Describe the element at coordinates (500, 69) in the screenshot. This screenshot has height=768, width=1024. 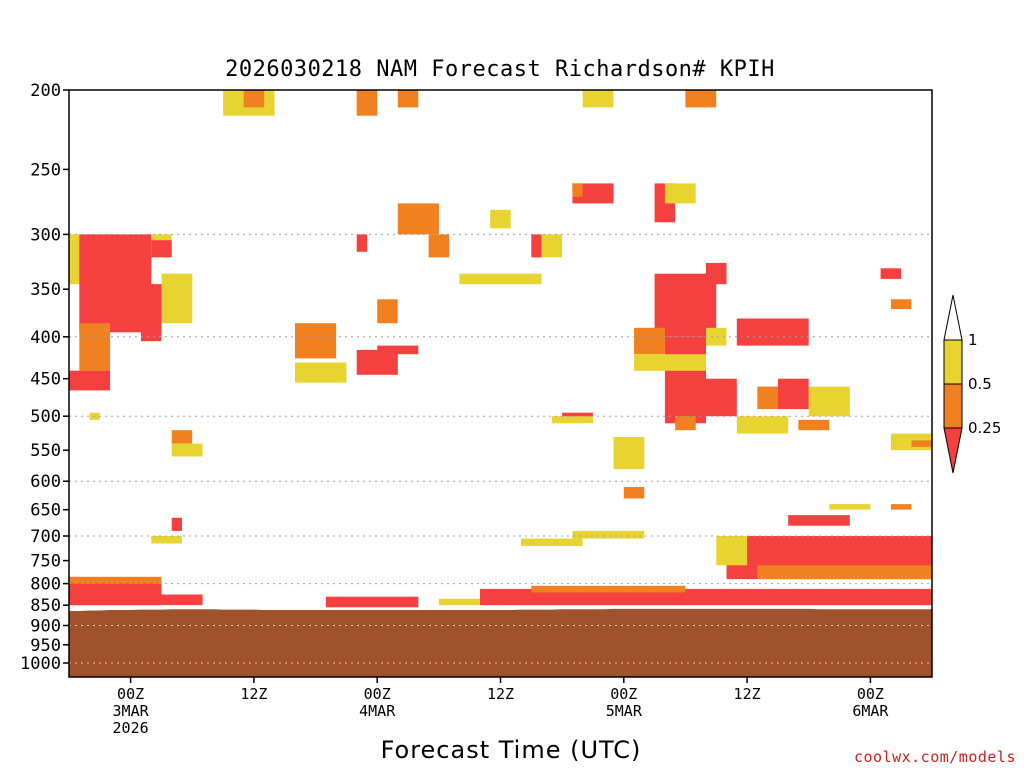
I see `chart-title: 2026030218 NAM Forecast Richardson# KPIH` at that location.